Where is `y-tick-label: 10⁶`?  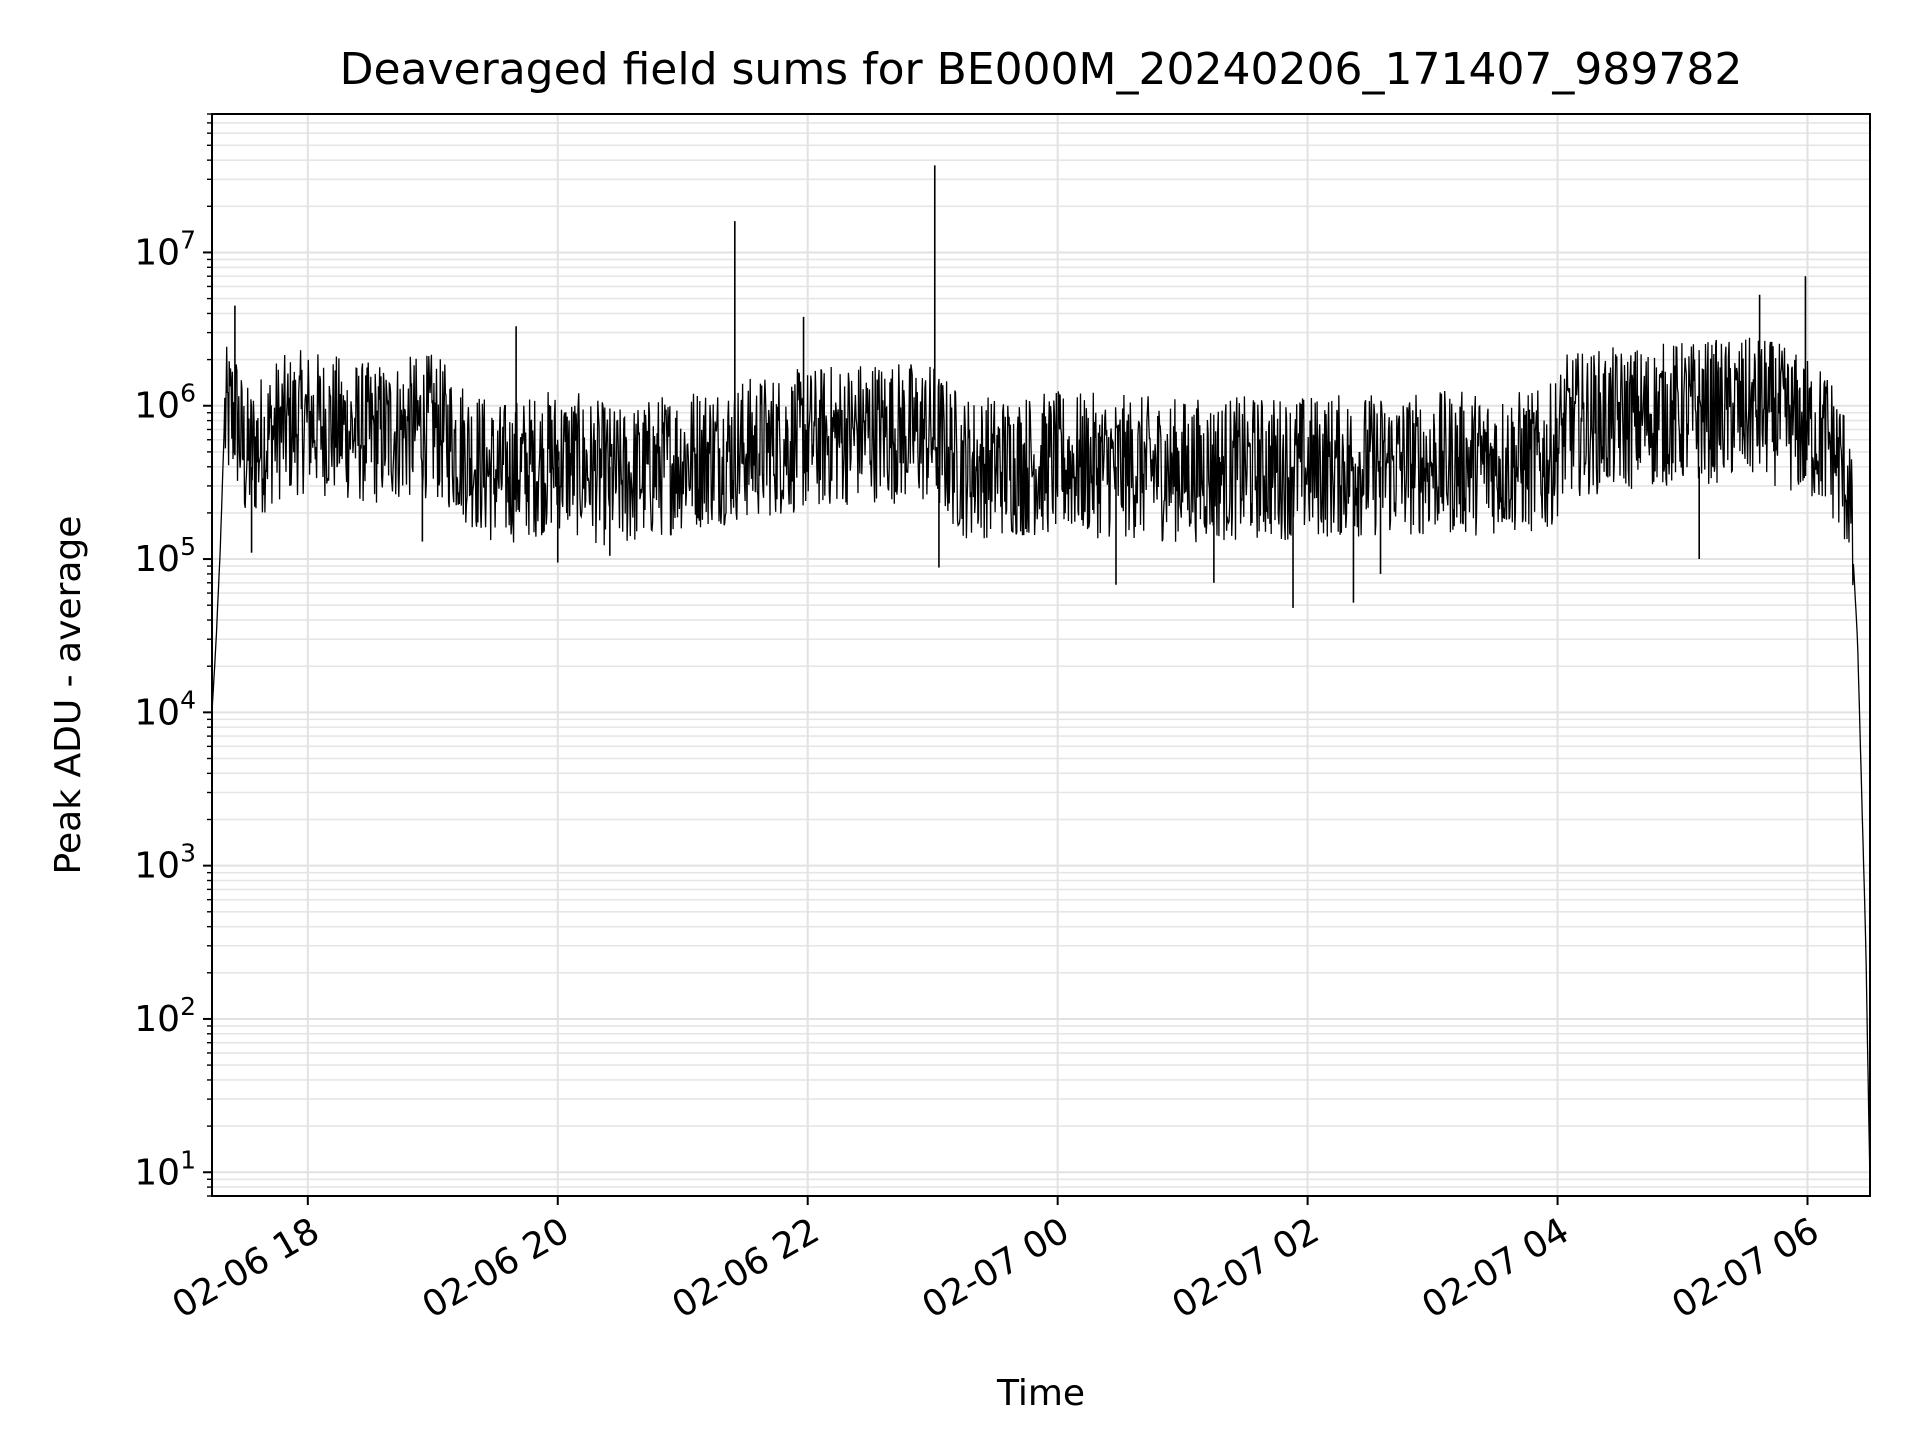
y-tick-label: 10⁶ is located at coordinates (165, 403).